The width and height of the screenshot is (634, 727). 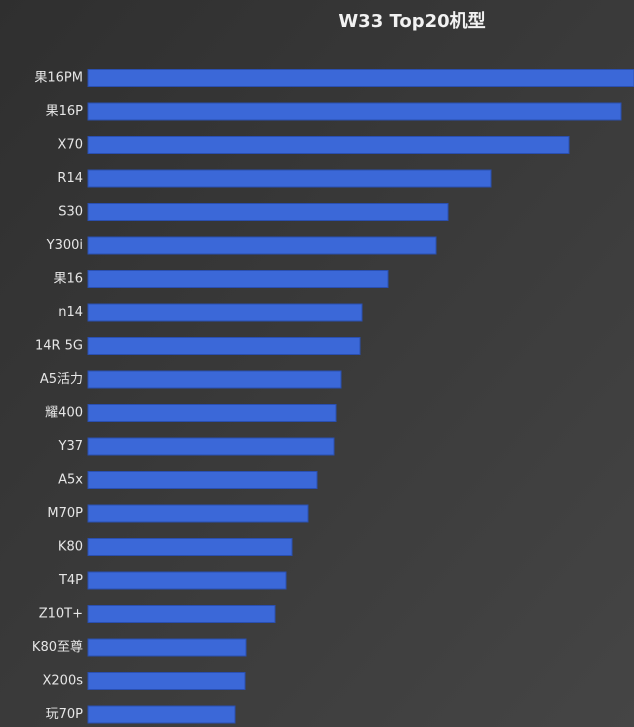 I want to click on y-tick-label: 玩70P, so click(x=65, y=714).